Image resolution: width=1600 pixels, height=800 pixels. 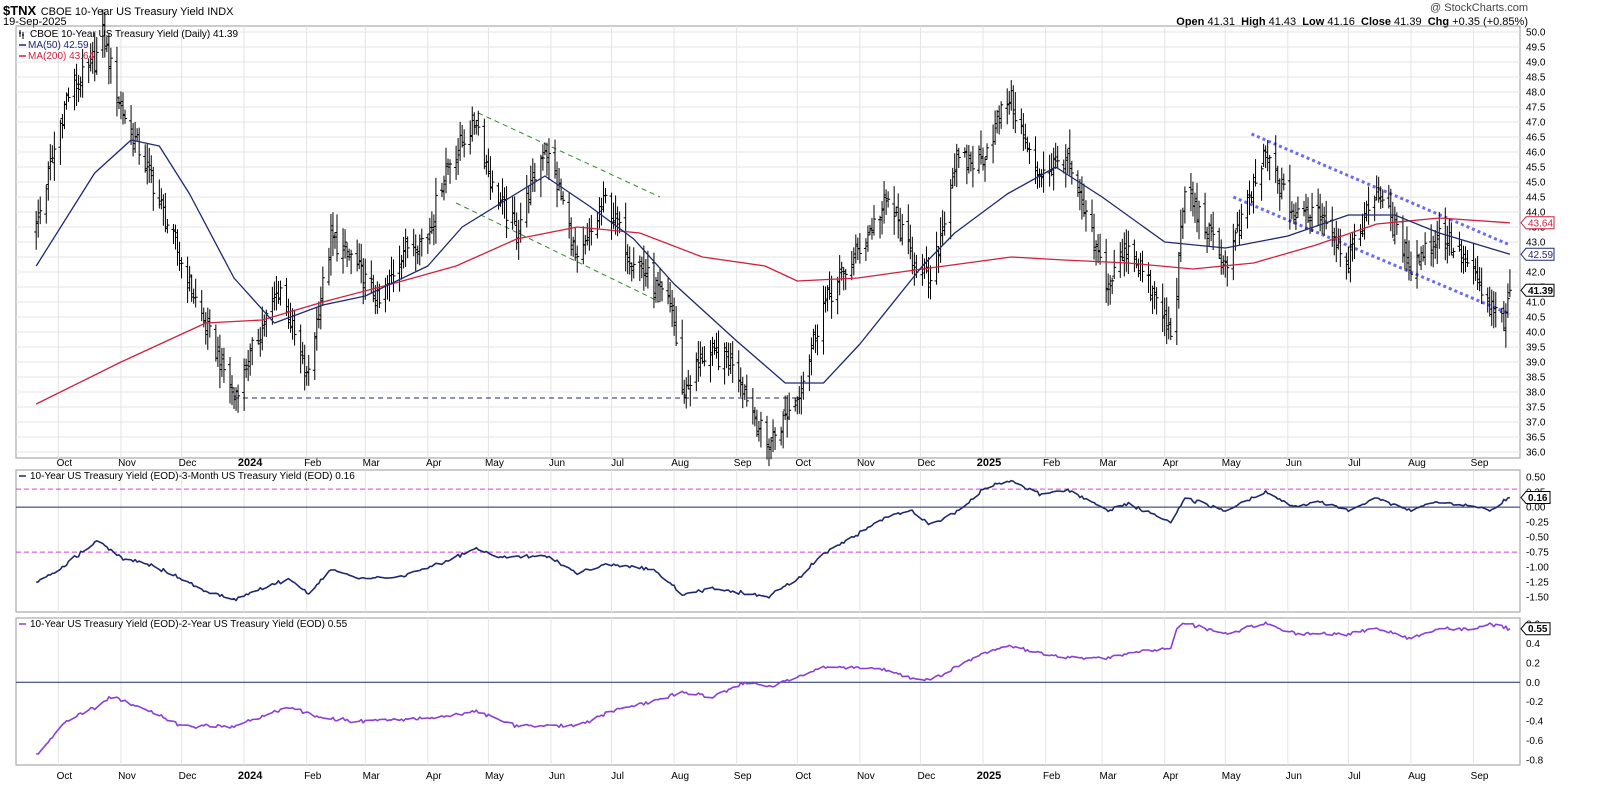 I want to click on y-tick-label-price-10: 41.0, so click(x=1536, y=303).